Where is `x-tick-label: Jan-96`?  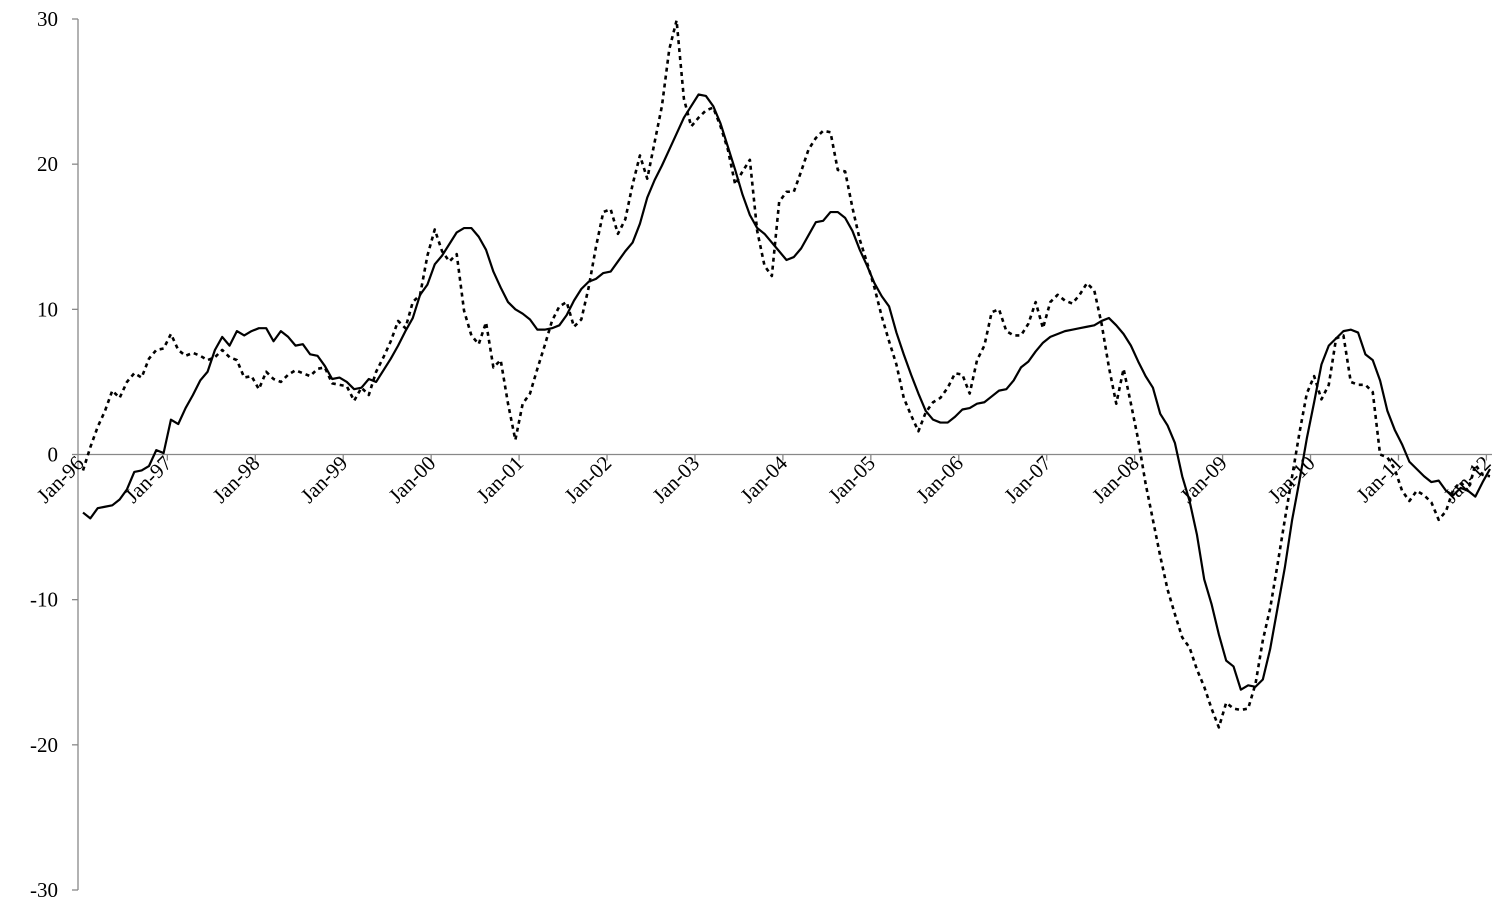 x-tick-label: Jan-96 is located at coordinates (60, 479).